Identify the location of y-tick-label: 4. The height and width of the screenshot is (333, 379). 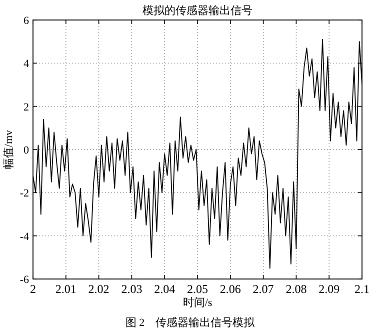
(27, 64).